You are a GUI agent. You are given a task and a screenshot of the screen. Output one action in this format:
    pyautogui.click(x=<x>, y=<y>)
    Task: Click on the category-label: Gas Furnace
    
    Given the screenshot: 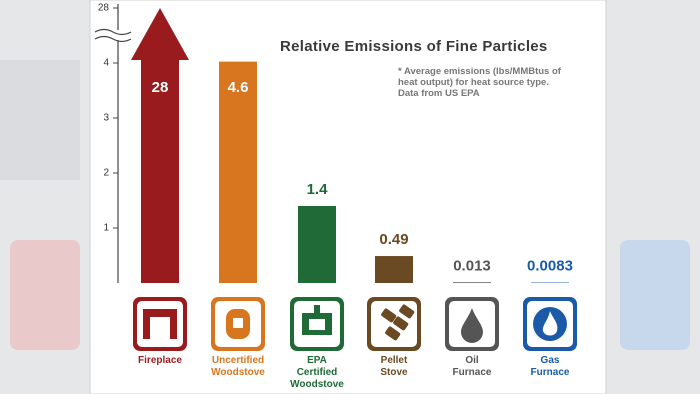 What is the action you would take?
    pyautogui.click(x=550, y=366)
    